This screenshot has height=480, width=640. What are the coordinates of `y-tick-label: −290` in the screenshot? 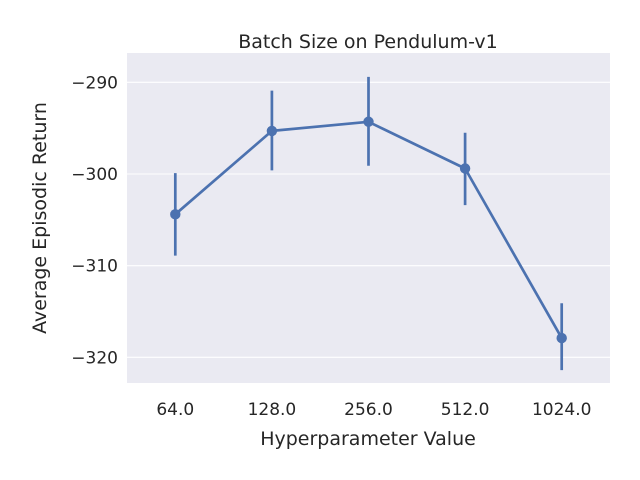 It's located at (94, 83).